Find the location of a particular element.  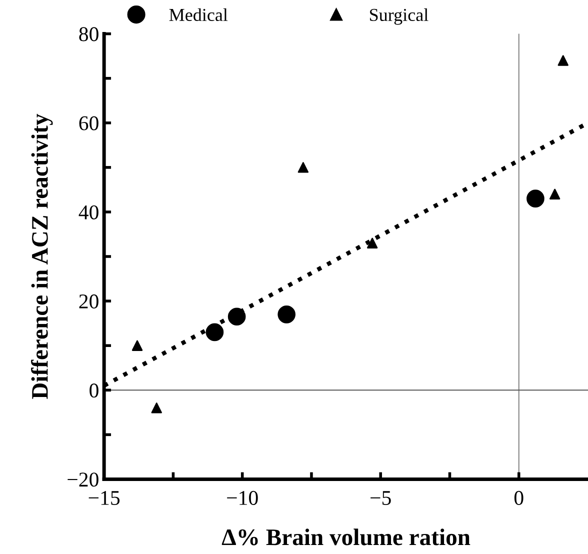

y-tick-label: 40 is located at coordinates (88, 212).